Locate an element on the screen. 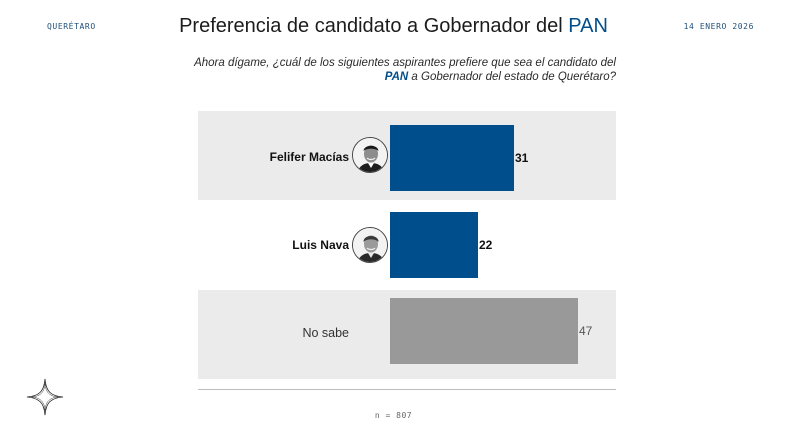 The height and width of the screenshot is (437, 787). chart-baseline is located at coordinates (407, 389).